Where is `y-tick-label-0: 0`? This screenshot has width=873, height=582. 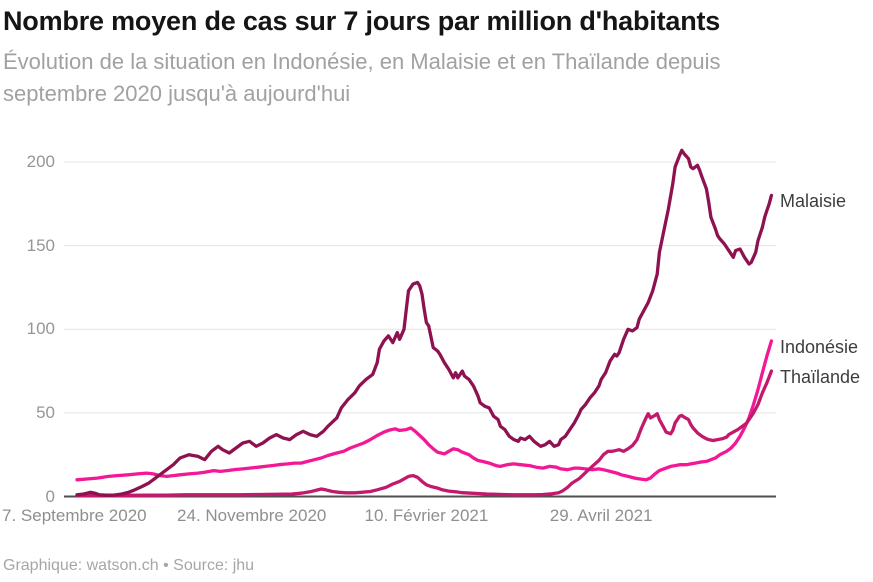 y-tick-label-0: 0 is located at coordinates (50, 496).